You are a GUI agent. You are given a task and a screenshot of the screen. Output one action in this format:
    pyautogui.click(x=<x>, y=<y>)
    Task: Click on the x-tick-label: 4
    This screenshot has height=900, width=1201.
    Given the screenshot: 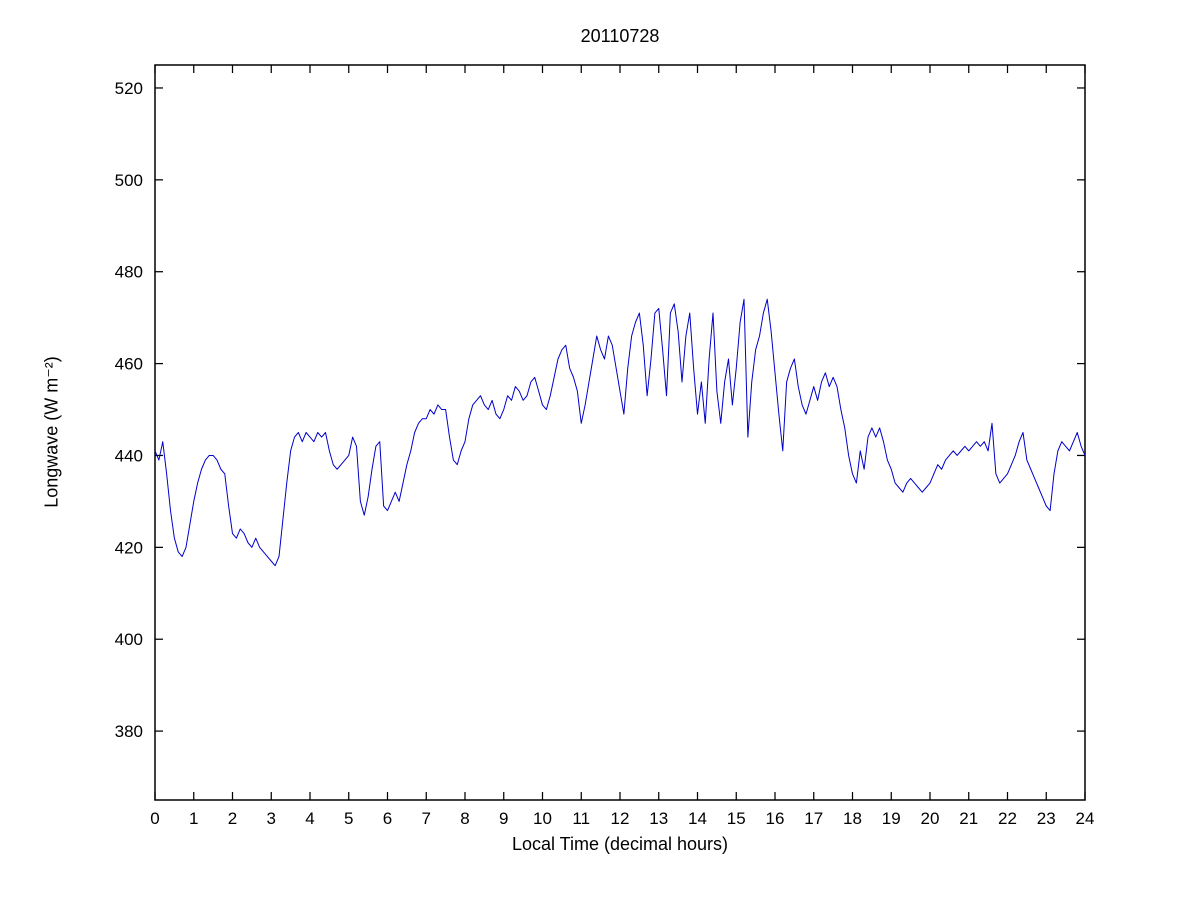 What is the action you would take?
    pyautogui.click(x=309, y=818)
    